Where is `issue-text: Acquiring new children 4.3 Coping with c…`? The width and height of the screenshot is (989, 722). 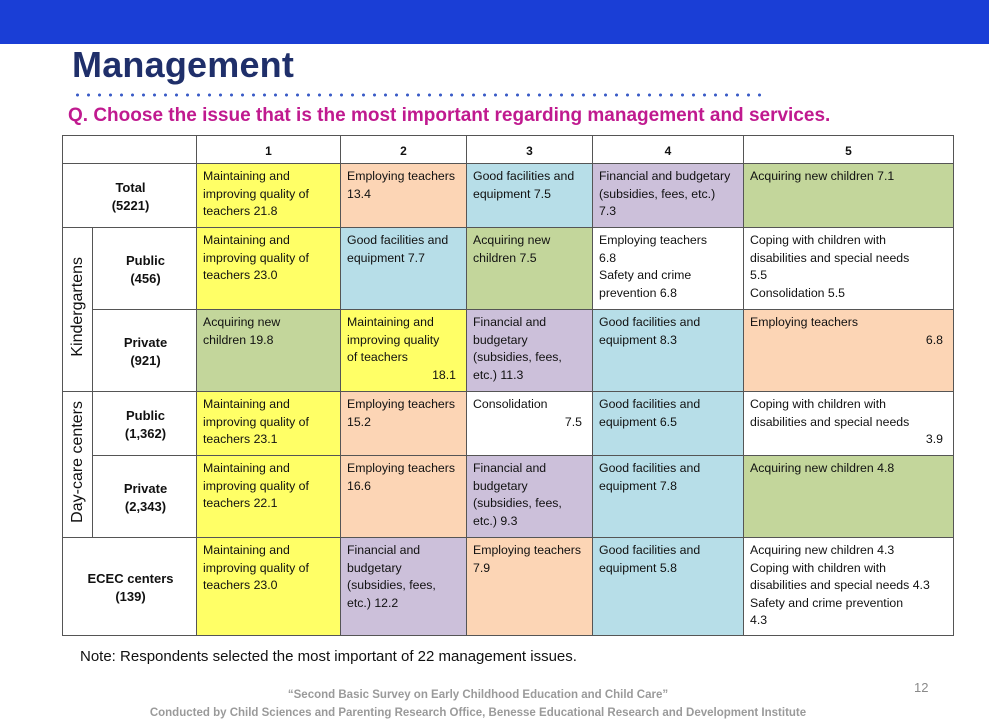
issue-text: Acquiring new children 4.3 Coping with c… is located at coordinates (840, 585).